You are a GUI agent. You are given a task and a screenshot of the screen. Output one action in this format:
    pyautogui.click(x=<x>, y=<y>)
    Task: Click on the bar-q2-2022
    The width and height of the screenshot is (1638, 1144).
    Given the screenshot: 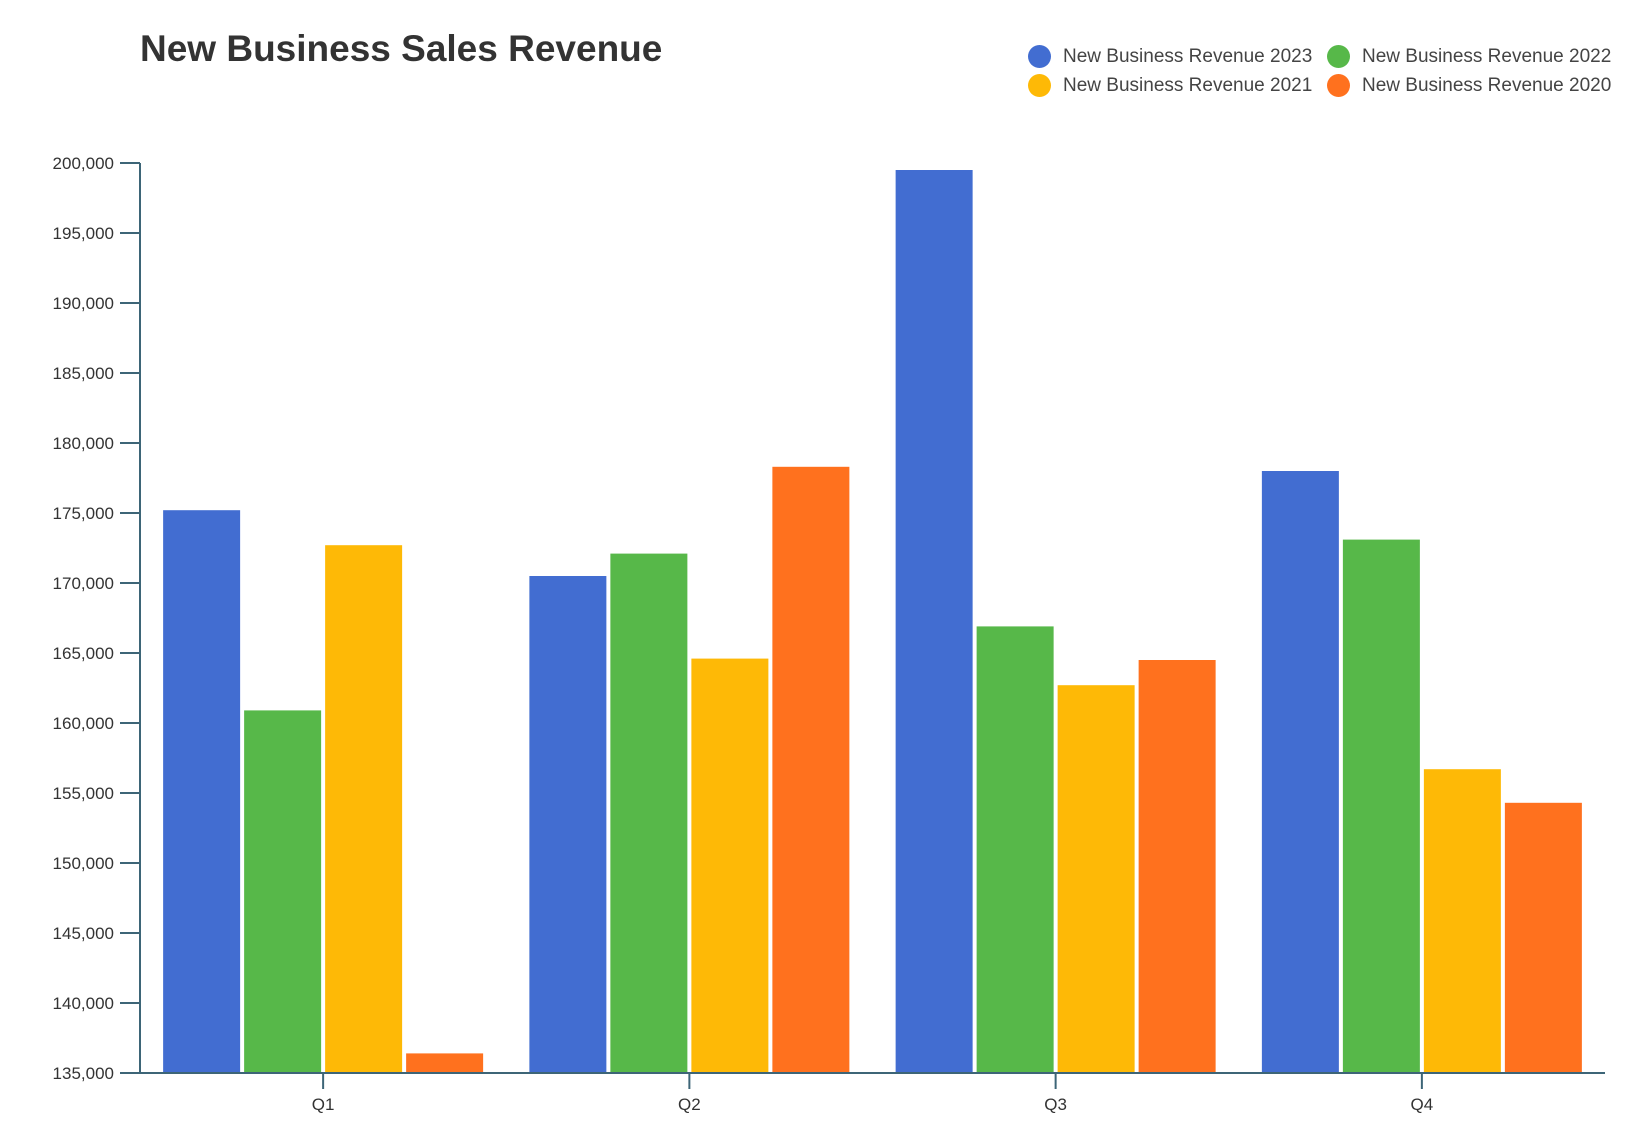 What is the action you would take?
    pyautogui.click(x=649, y=813)
    